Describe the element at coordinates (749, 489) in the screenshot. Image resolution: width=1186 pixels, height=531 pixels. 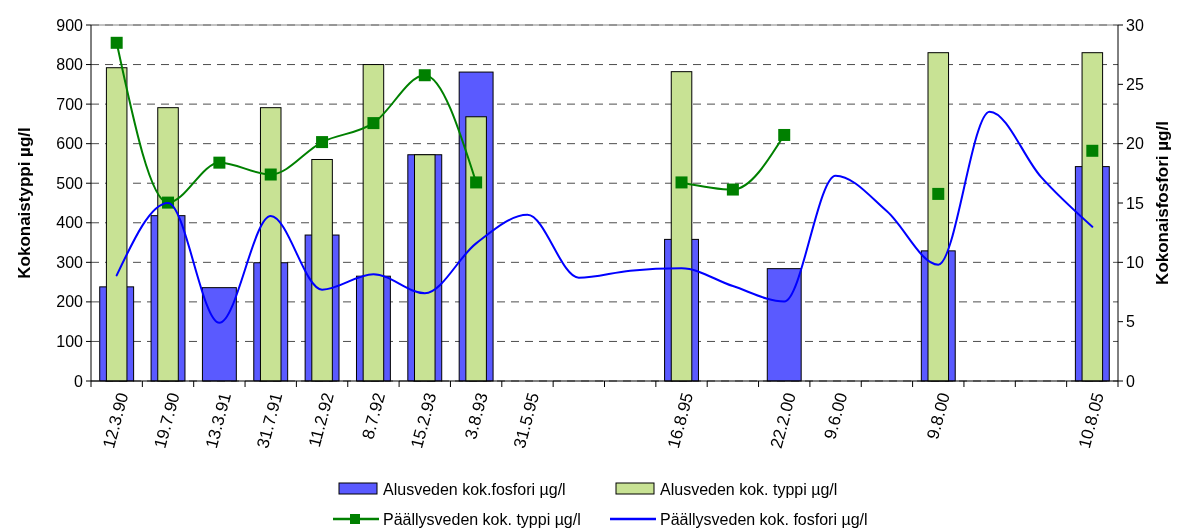
I see `legend-label: Alusveden kok. typpi µg/l` at that location.